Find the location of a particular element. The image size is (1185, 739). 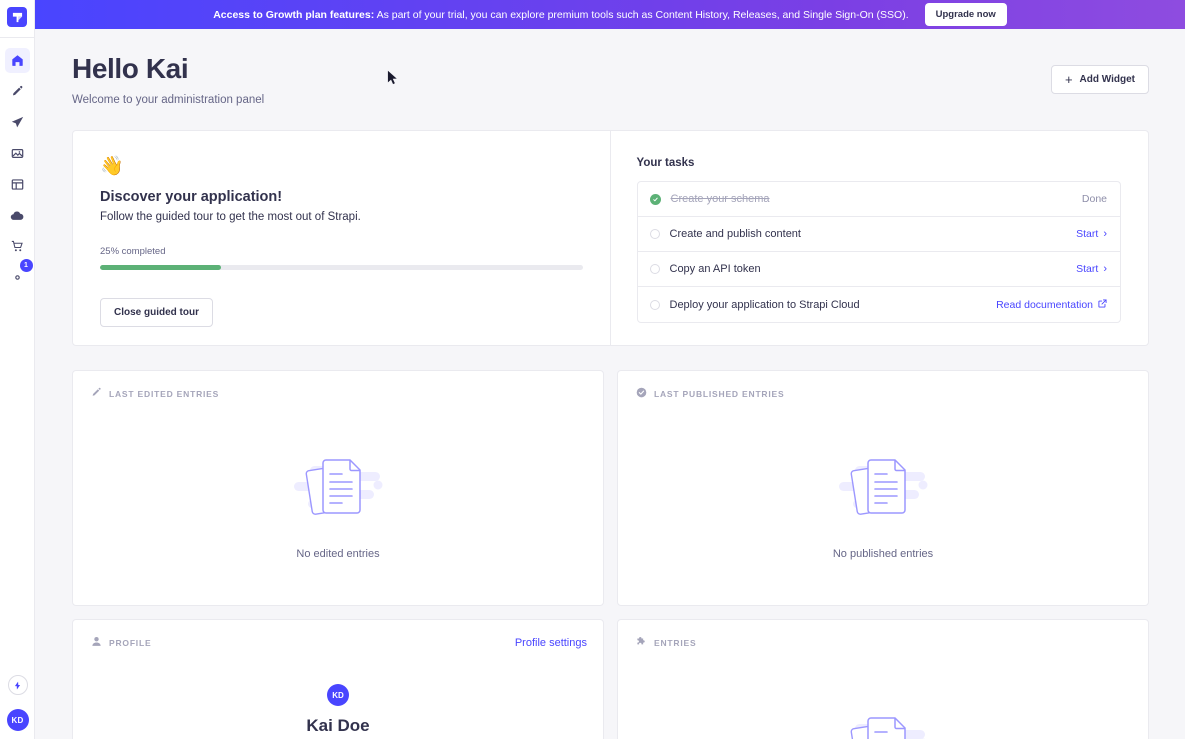

sidebar-item-media-library is located at coordinates (17, 153).